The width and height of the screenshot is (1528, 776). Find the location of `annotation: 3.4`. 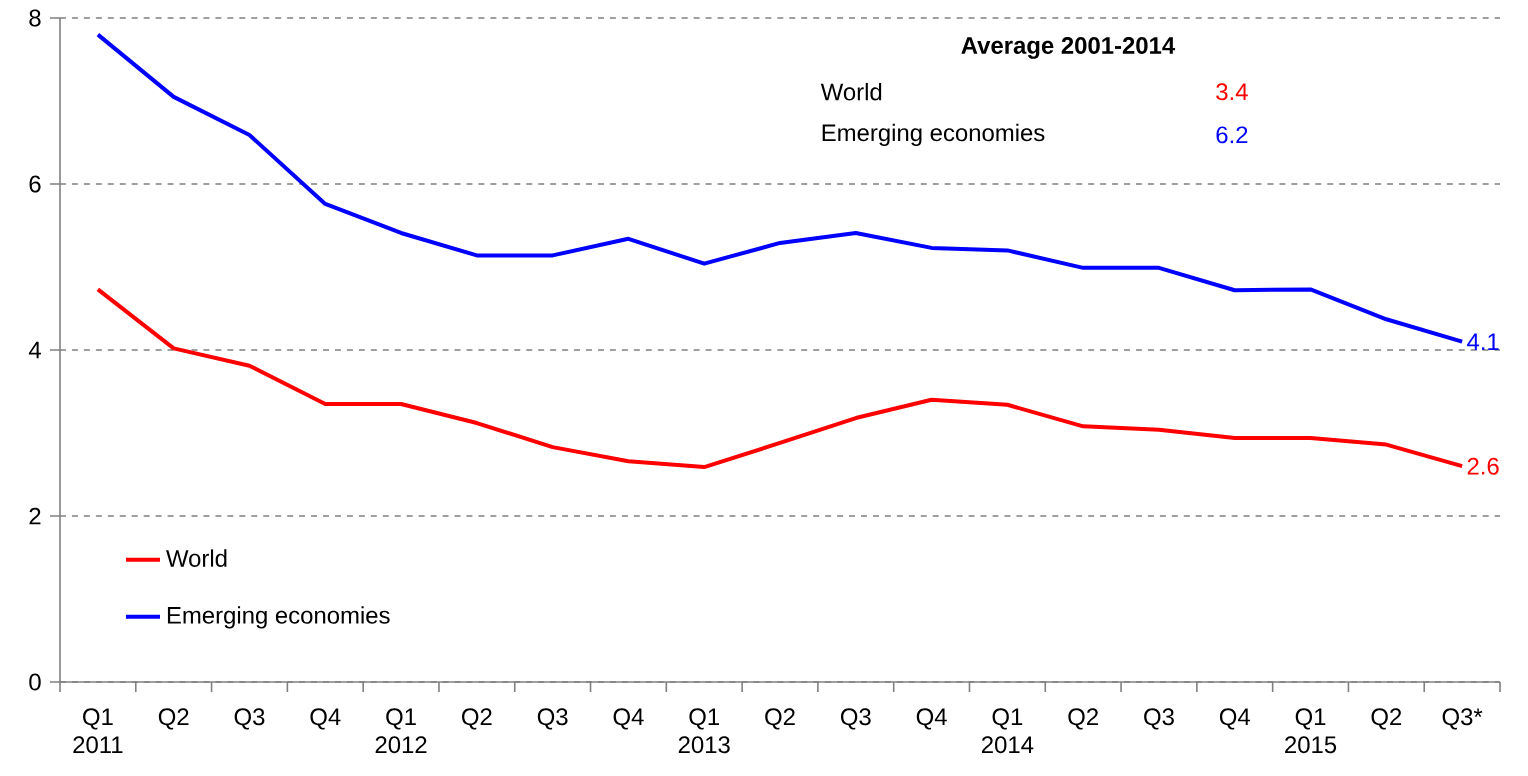

annotation: 3.4 is located at coordinates (1232, 92).